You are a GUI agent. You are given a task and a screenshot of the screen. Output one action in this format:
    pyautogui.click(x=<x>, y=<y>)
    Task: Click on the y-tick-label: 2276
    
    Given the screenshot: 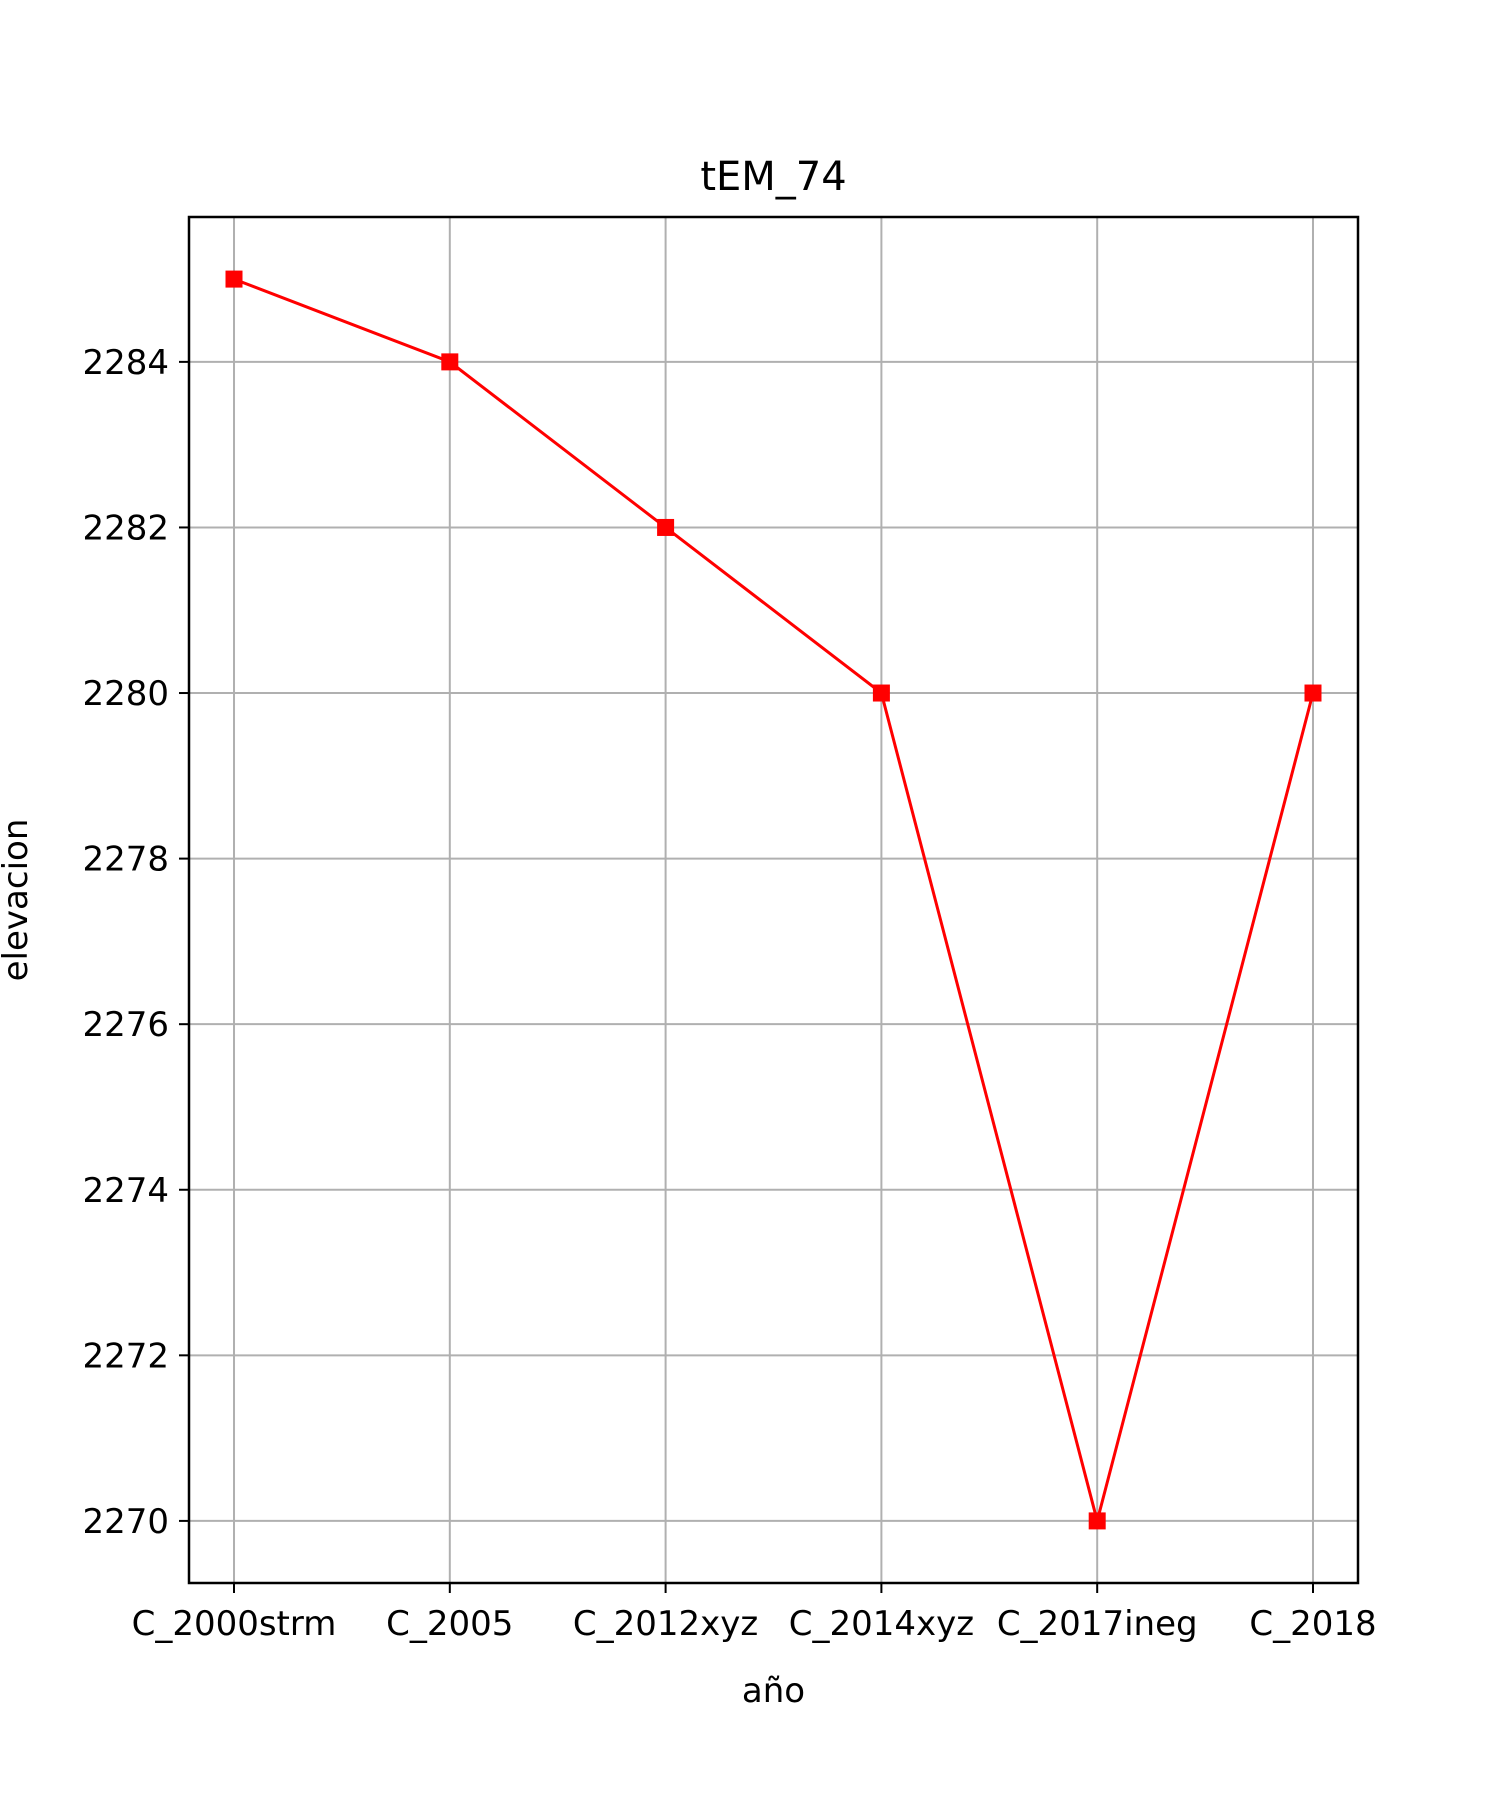 What is the action you would take?
    pyautogui.click(x=125, y=1025)
    